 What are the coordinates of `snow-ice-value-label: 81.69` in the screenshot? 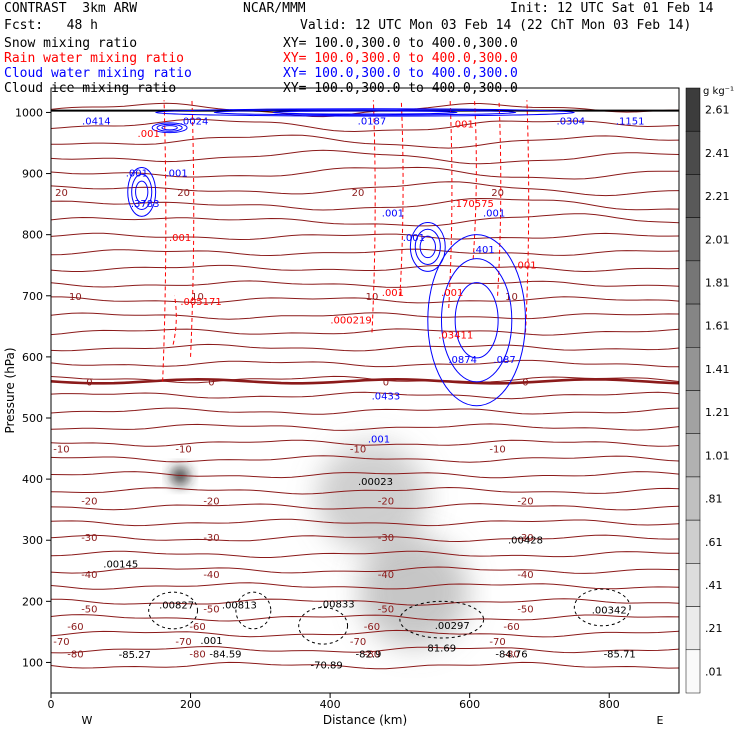 It's located at (441, 648).